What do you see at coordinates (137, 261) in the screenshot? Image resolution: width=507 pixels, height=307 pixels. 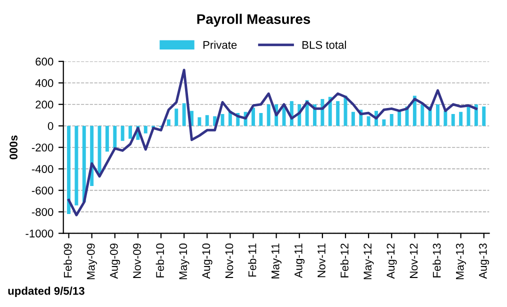 I see `x-tick-label: Nov-09` at bounding box center [137, 261].